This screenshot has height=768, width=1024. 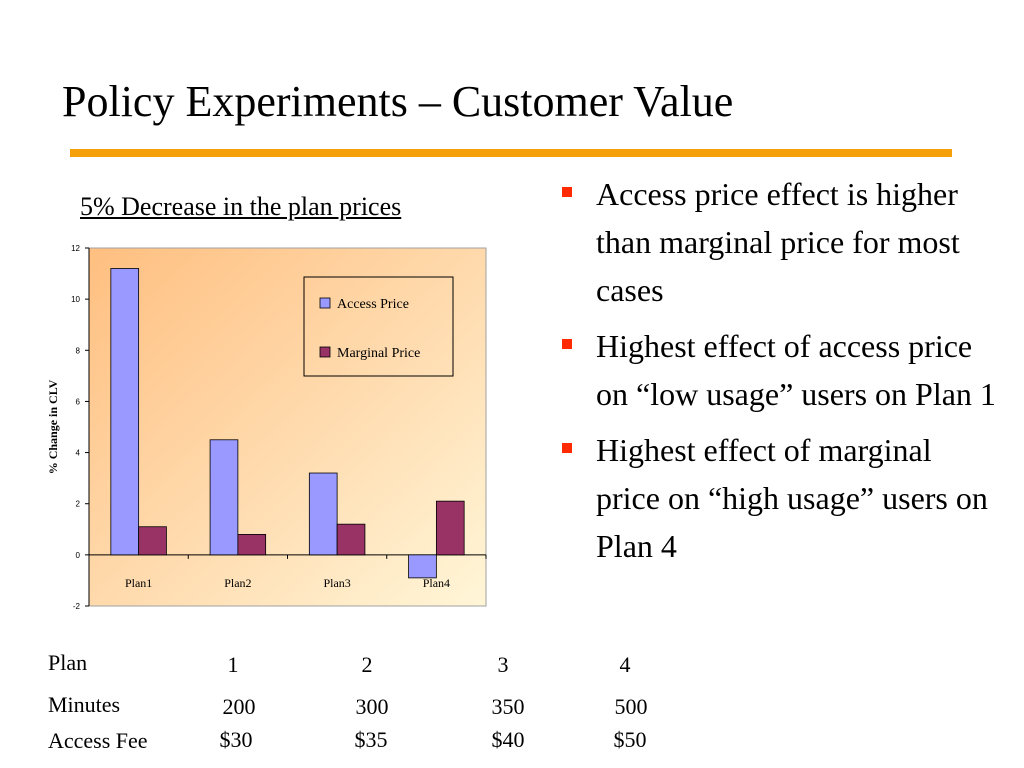 What do you see at coordinates (508, 739) in the screenshot?
I see `table-fee-cell: $40` at bounding box center [508, 739].